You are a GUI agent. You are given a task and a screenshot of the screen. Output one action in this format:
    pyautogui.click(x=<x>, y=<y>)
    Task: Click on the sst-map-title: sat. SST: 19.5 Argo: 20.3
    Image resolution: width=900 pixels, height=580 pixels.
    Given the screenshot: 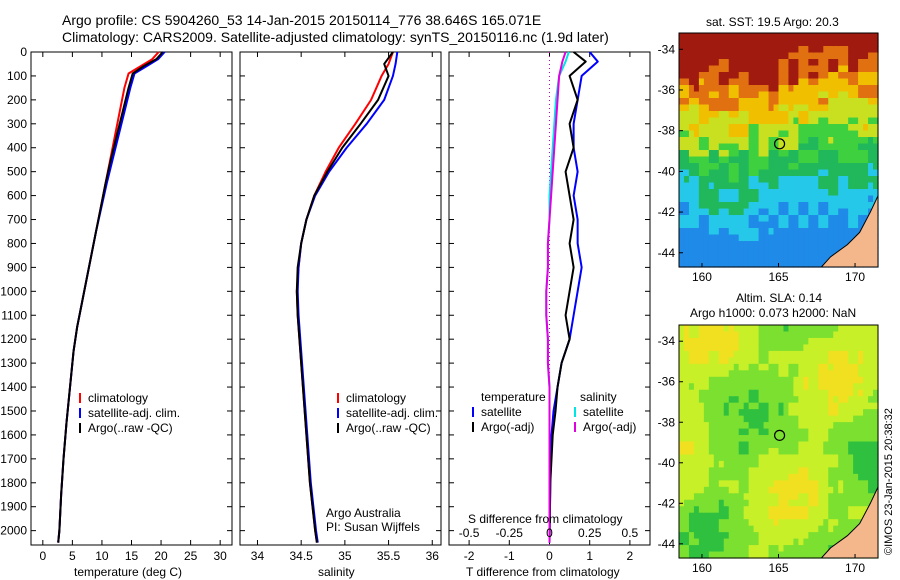 What is the action you would take?
    pyautogui.click(x=772, y=22)
    